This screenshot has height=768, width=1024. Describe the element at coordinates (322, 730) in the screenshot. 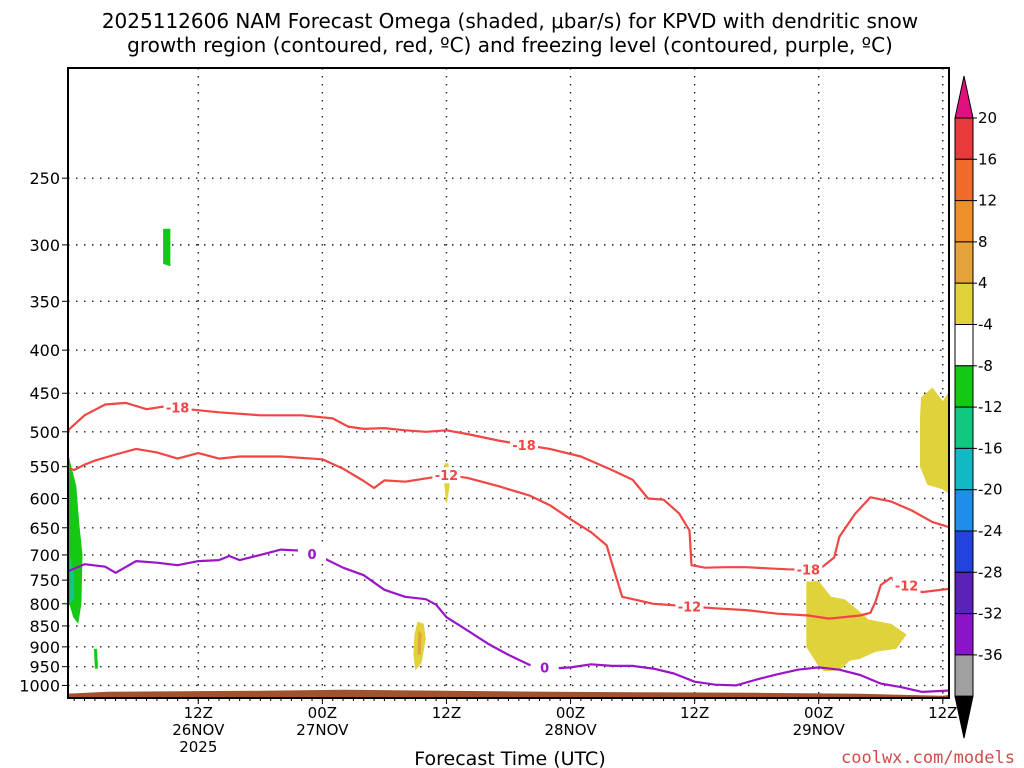

I see `xtick-label-1-1: 27NOV` at that location.